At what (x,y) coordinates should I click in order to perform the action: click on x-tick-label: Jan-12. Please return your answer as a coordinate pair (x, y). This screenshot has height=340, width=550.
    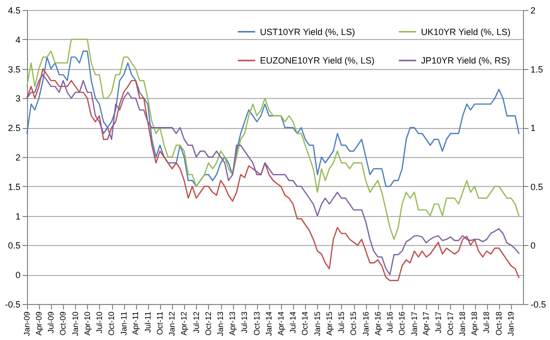
    Looking at the image, I should click on (172, 323).